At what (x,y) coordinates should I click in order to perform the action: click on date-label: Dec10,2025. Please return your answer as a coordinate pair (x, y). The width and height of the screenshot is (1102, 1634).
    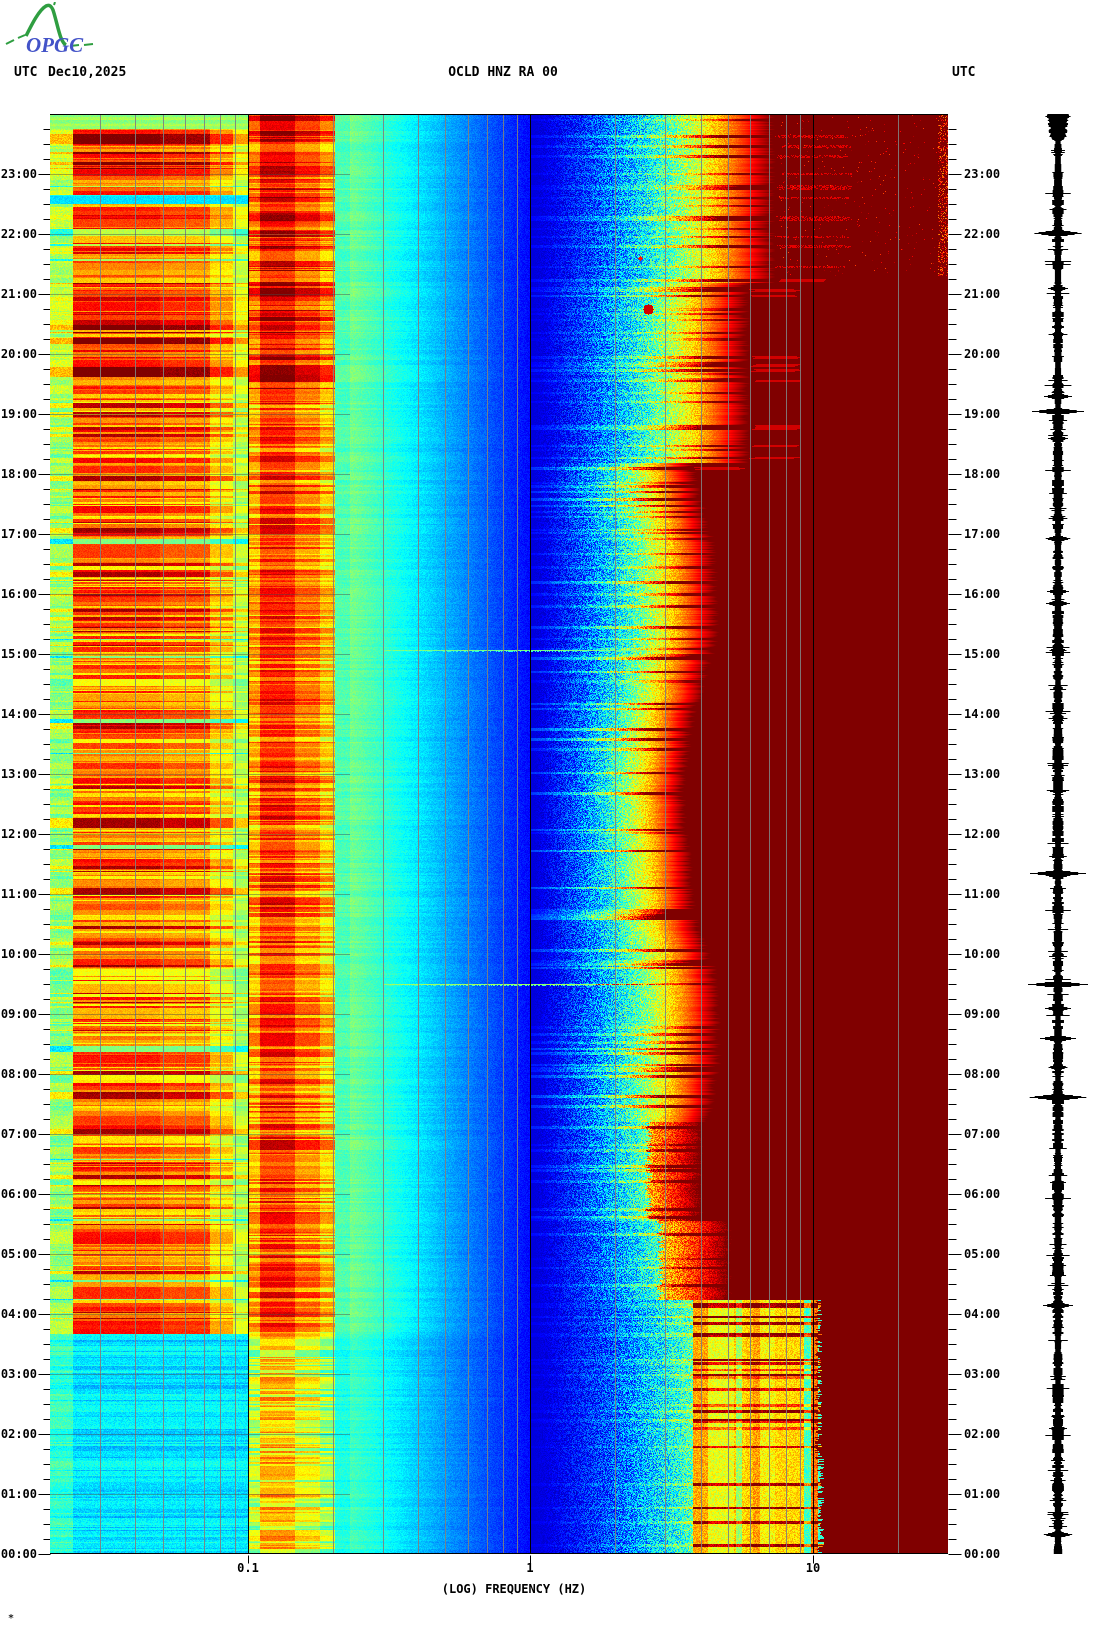
    Looking at the image, I should click on (87, 72).